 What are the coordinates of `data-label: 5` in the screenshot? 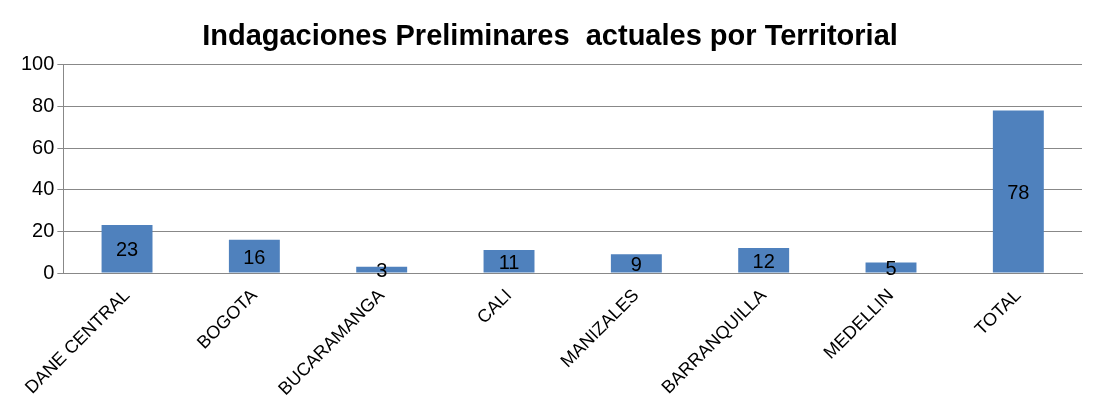 It's located at (891, 268).